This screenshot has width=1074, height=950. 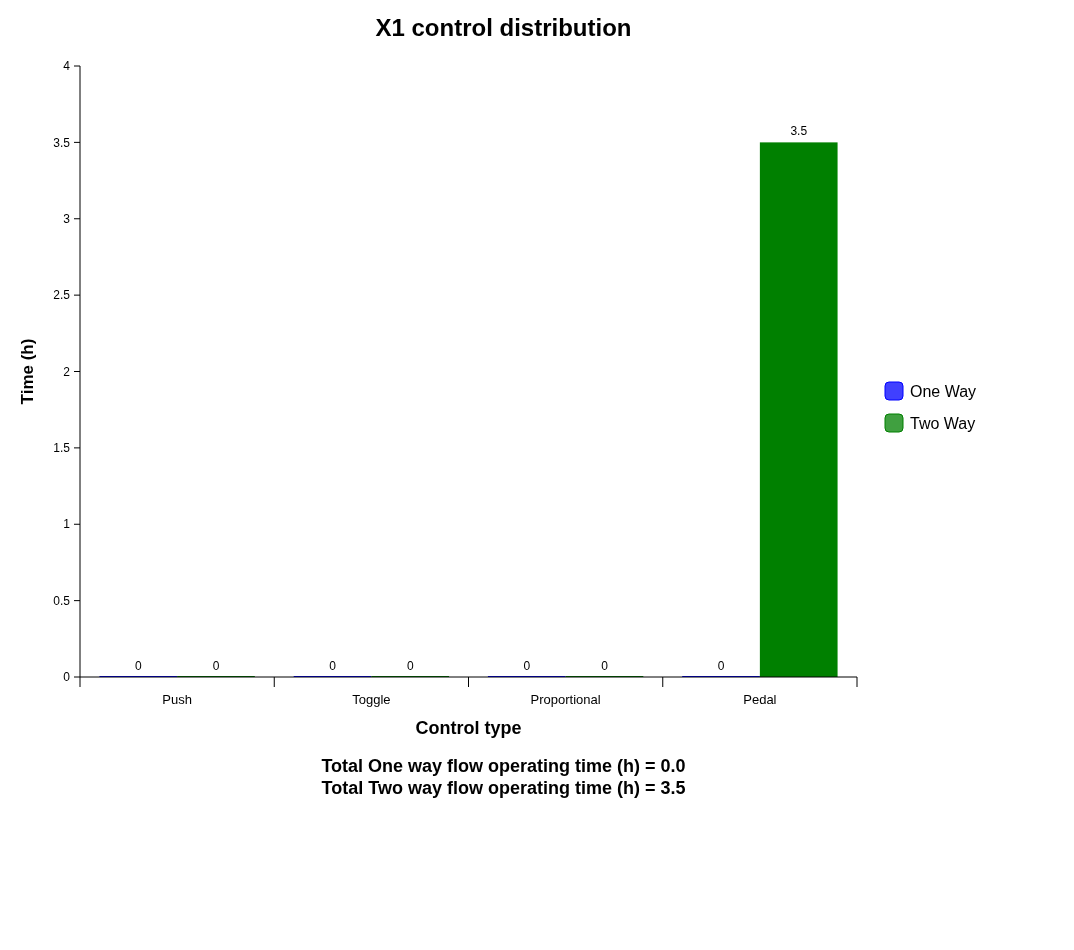 What do you see at coordinates (67, 524) in the screenshot?
I see `y-tick-label: 1` at bounding box center [67, 524].